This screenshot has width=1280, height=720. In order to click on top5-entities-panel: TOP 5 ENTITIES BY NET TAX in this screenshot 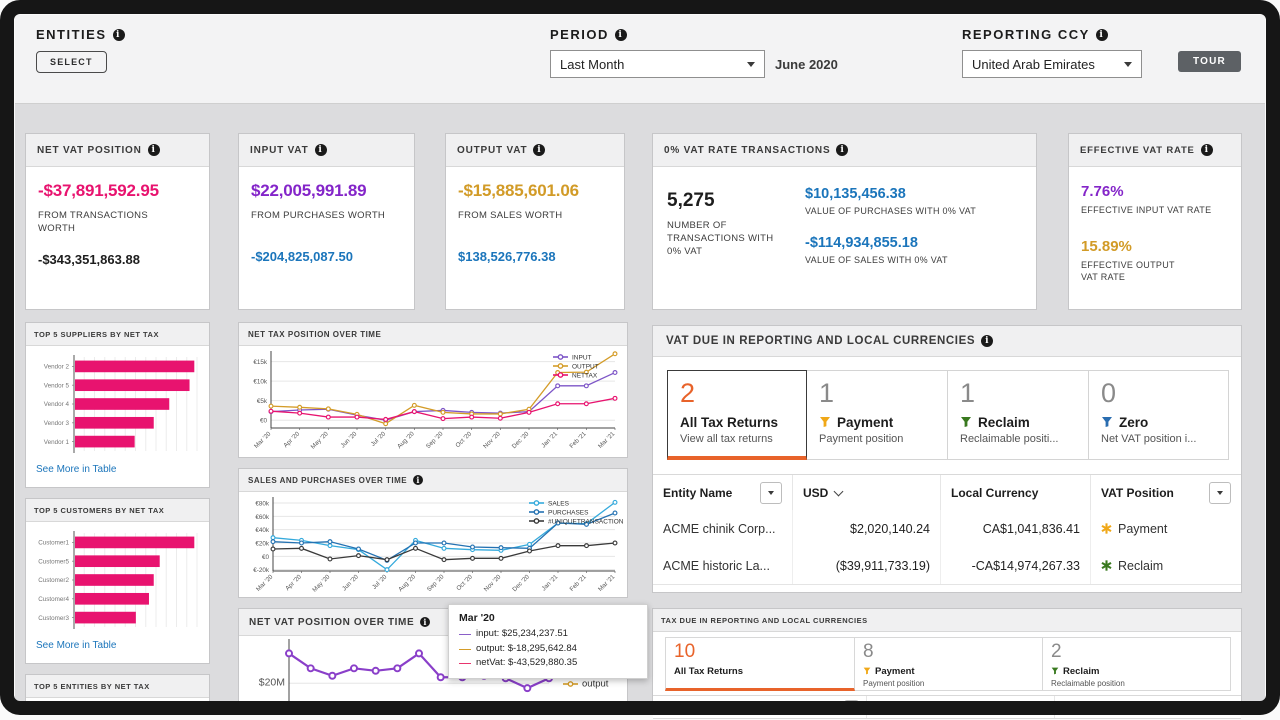, I will do `click(117, 694)`.